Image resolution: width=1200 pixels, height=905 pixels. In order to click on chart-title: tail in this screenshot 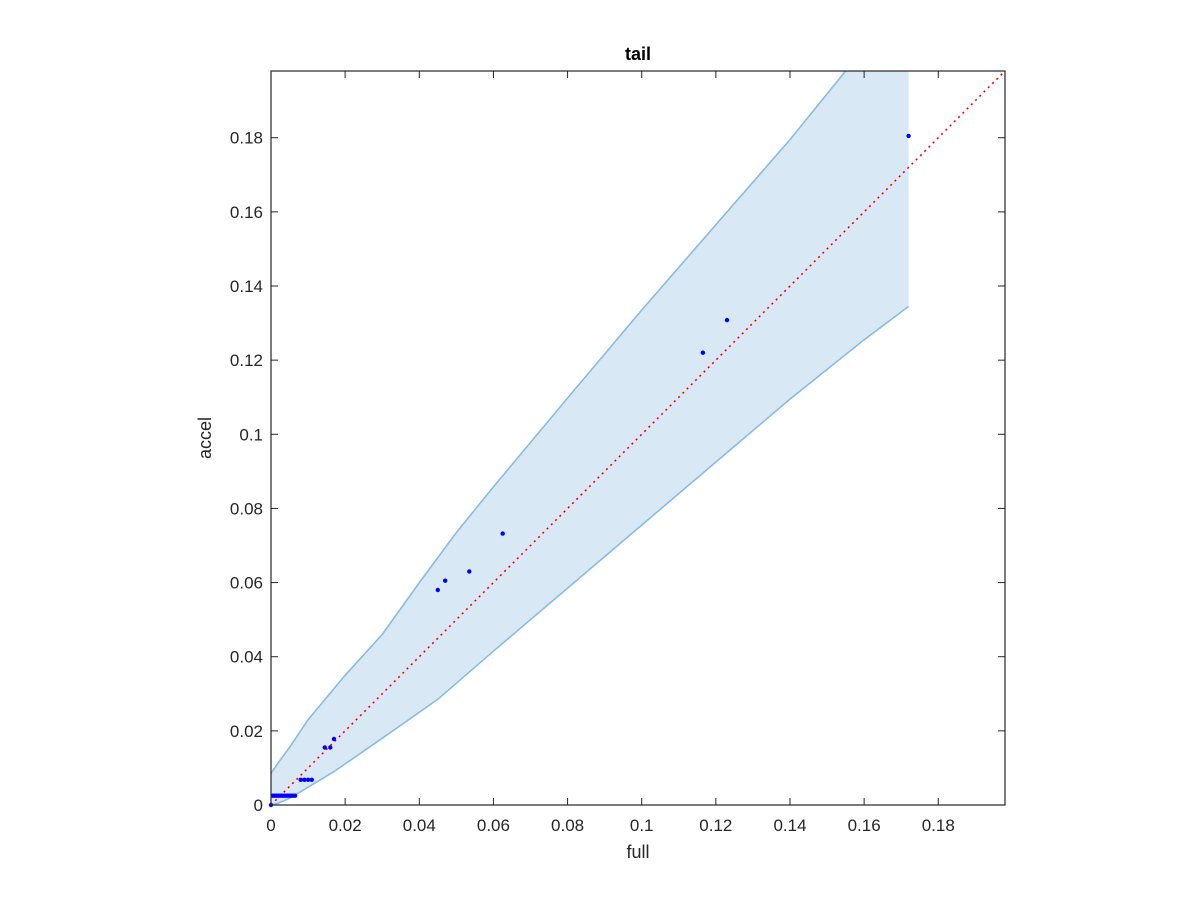, I will do `click(638, 54)`.